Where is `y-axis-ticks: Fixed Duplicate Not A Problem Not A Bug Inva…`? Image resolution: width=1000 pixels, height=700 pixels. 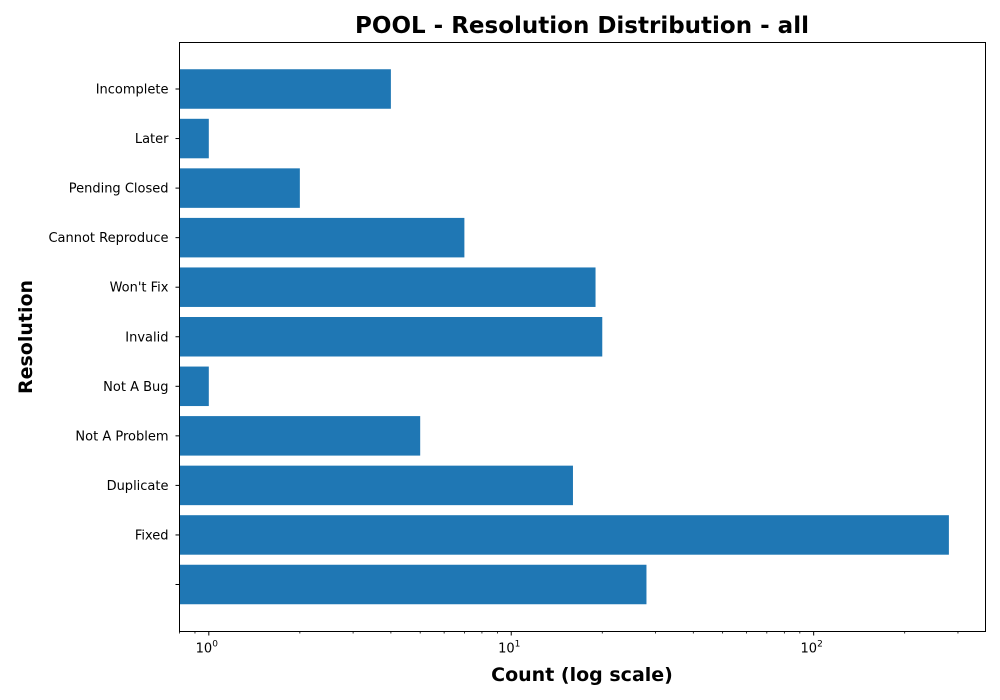
y-axis-ticks: Fixed Duplicate Not A Problem Not A Bug Inva… is located at coordinates (114, 334).